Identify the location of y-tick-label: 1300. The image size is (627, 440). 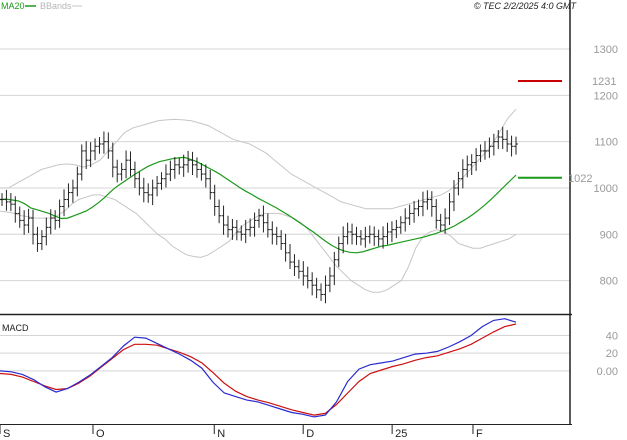
(606, 50).